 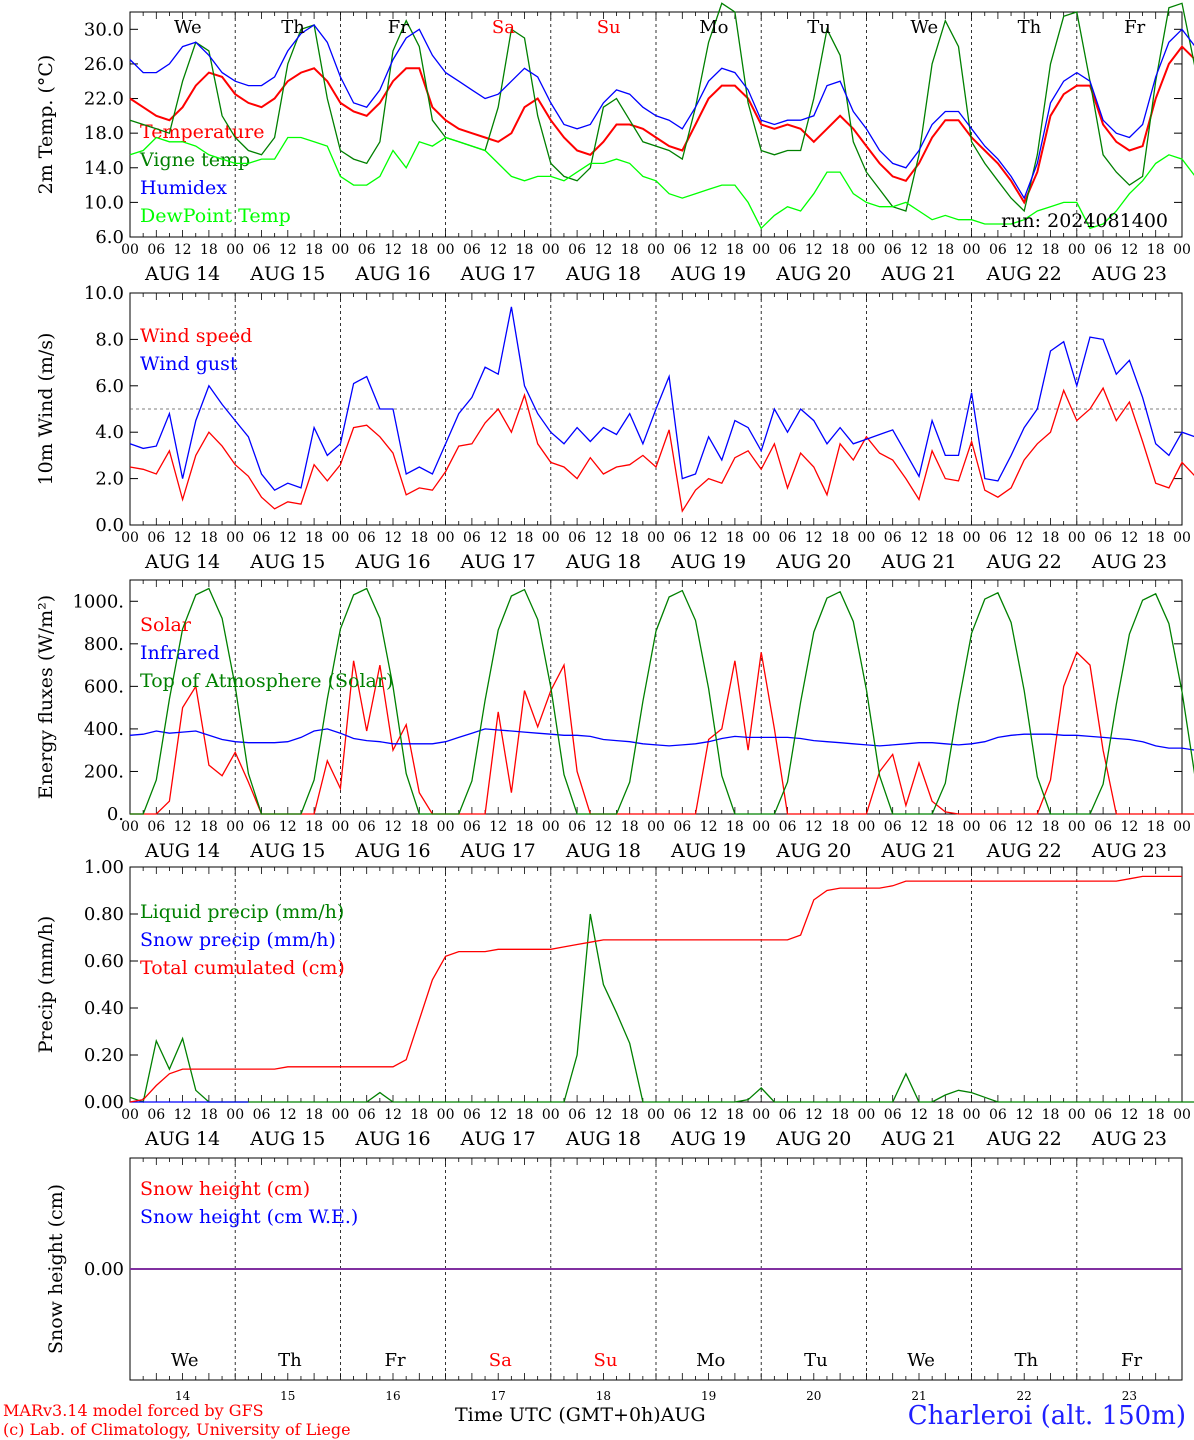 What do you see at coordinates (242, 968) in the screenshot?
I see `legend-entry: Total cumulated (cm)` at bounding box center [242, 968].